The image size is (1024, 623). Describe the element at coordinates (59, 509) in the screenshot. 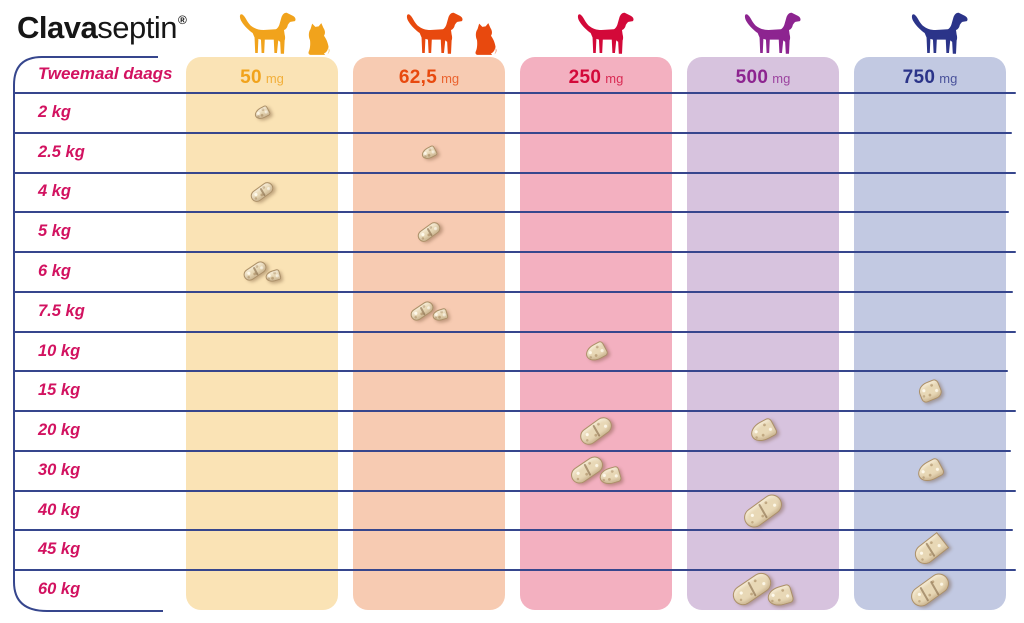

I see `weight-label-40kg: 40 kg` at that location.